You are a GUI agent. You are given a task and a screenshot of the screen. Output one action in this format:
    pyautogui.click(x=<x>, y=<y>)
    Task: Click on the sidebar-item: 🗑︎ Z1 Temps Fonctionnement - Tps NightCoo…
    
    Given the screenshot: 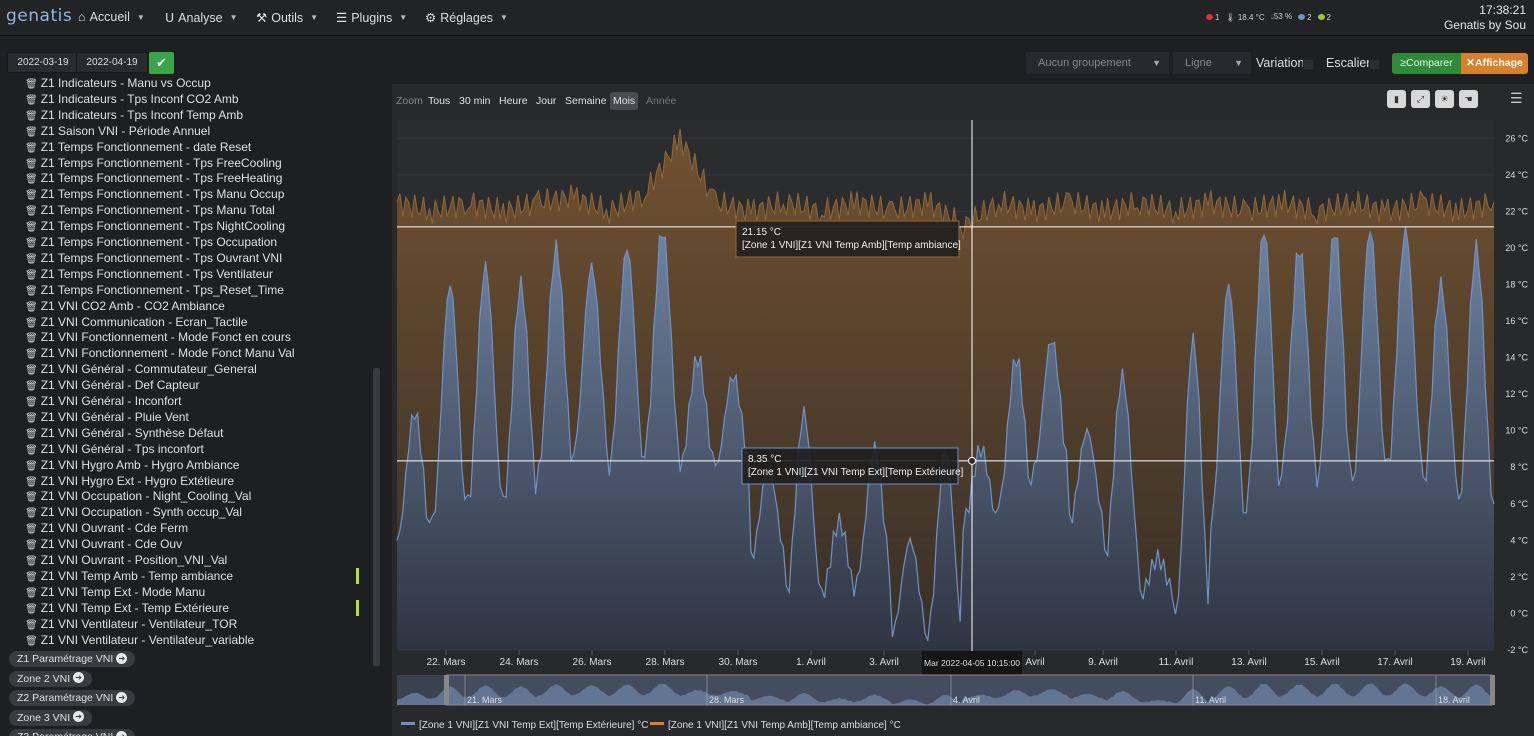 What is the action you would take?
    pyautogui.click(x=155, y=226)
    